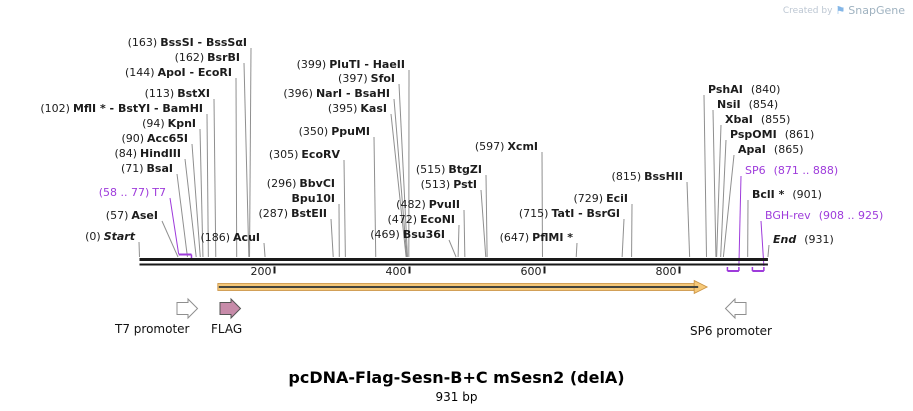 The width and height of the screenshot is (913, 411). Describe the element at coordinates (569, 213) in the screenshot. I see `site-label-tati-bsrgi: (715) TatI - BsrGI` at that location.